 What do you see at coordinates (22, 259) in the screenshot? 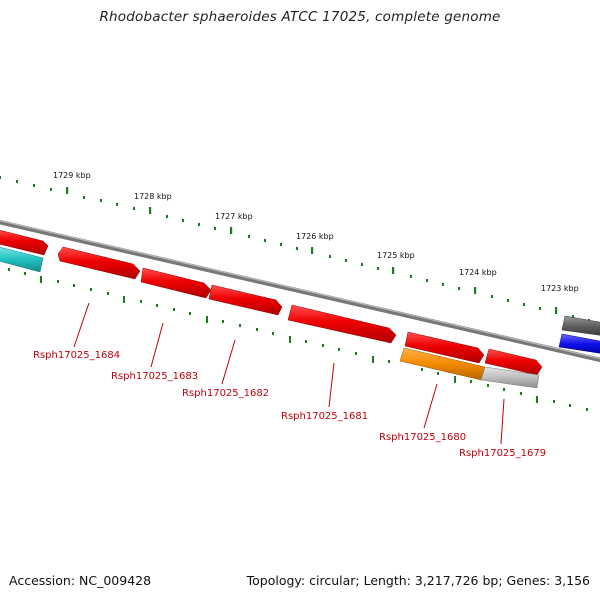
I see `gene-left-bottom-partial` at bounding box center [22, 259].